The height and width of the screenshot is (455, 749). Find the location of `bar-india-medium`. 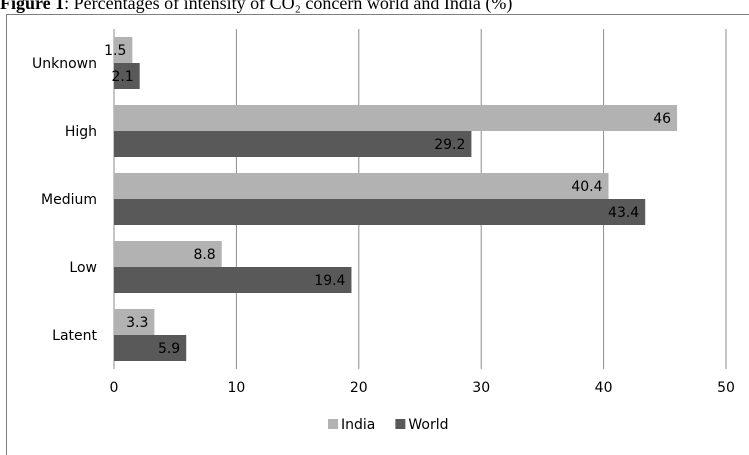

bar-india-medium is located at coordinates (361, 186).